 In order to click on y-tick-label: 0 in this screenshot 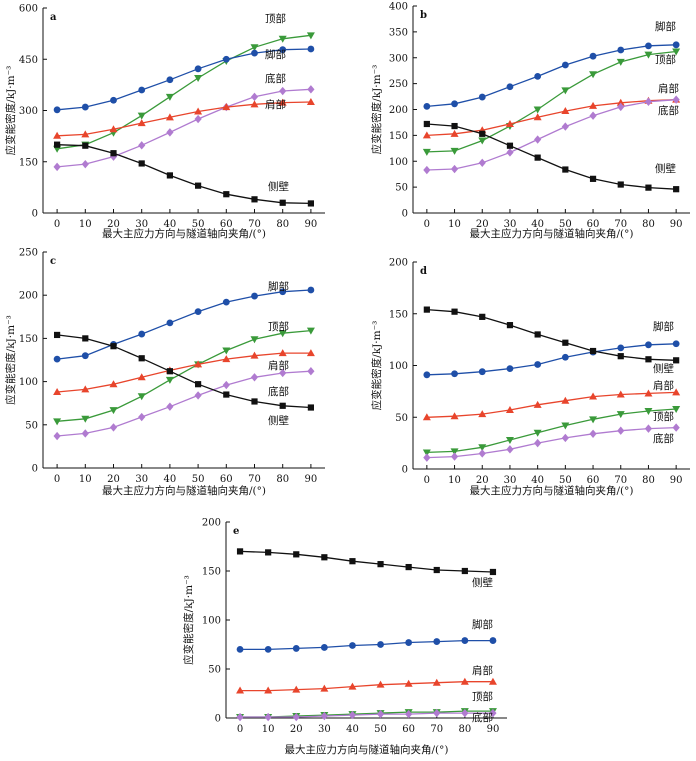, I will do `click(35, 469)`.